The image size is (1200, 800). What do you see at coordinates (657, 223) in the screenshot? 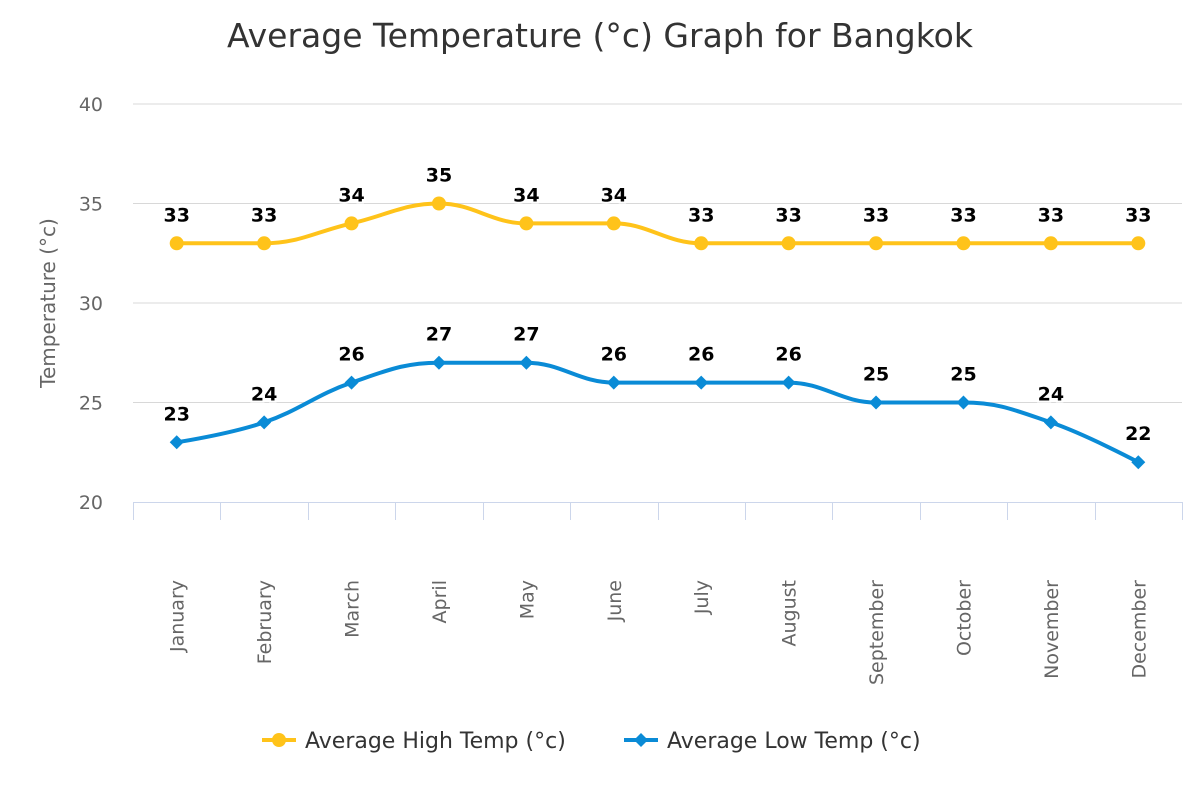
I see `series-line-high` at bounding box center [657, 223].